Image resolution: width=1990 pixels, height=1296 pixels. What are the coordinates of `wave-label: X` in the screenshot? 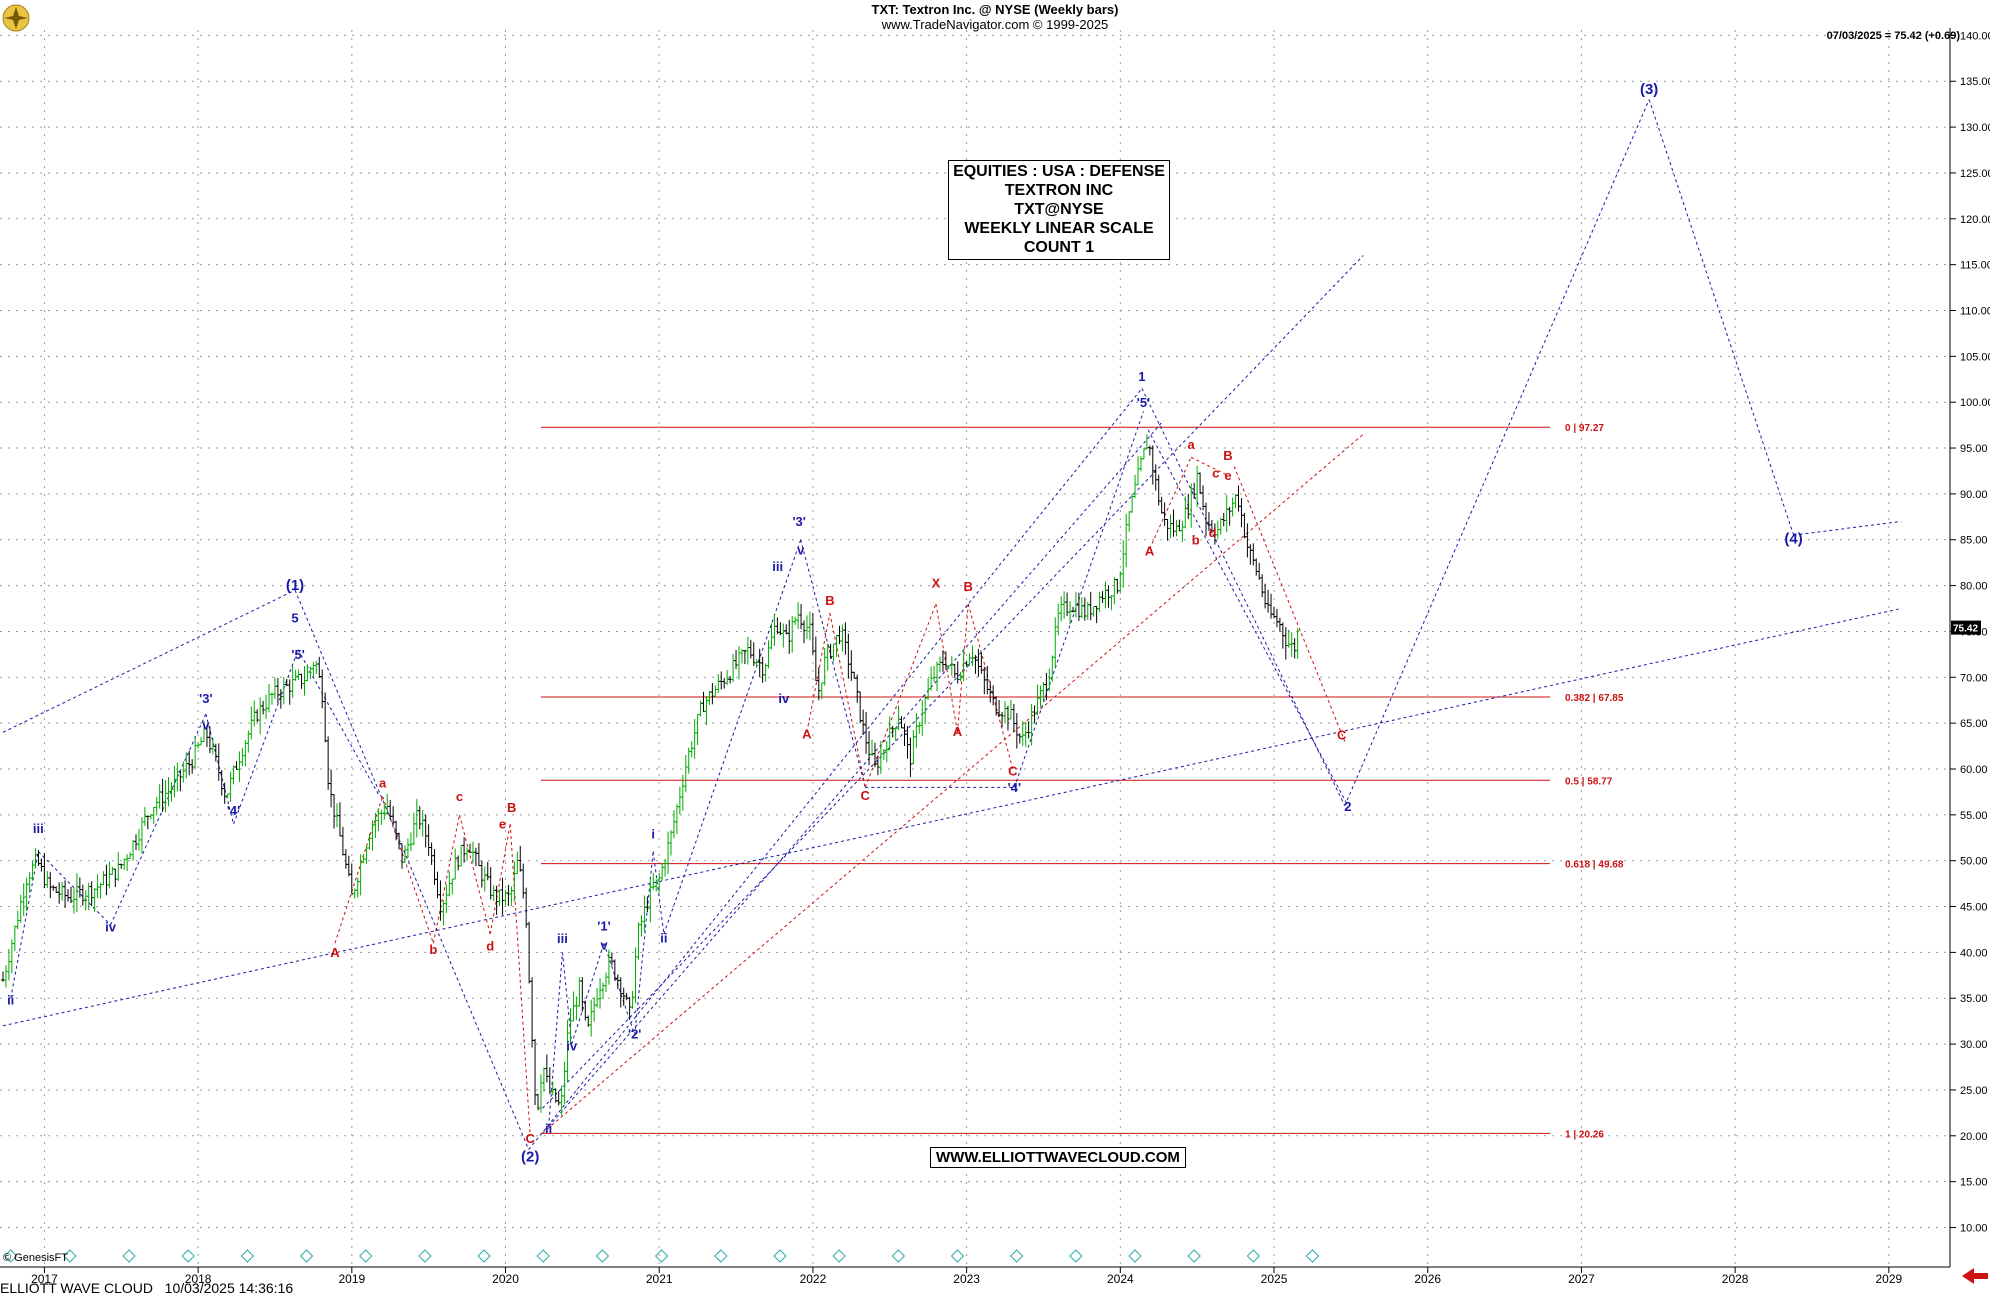 It's located at (936, 582).